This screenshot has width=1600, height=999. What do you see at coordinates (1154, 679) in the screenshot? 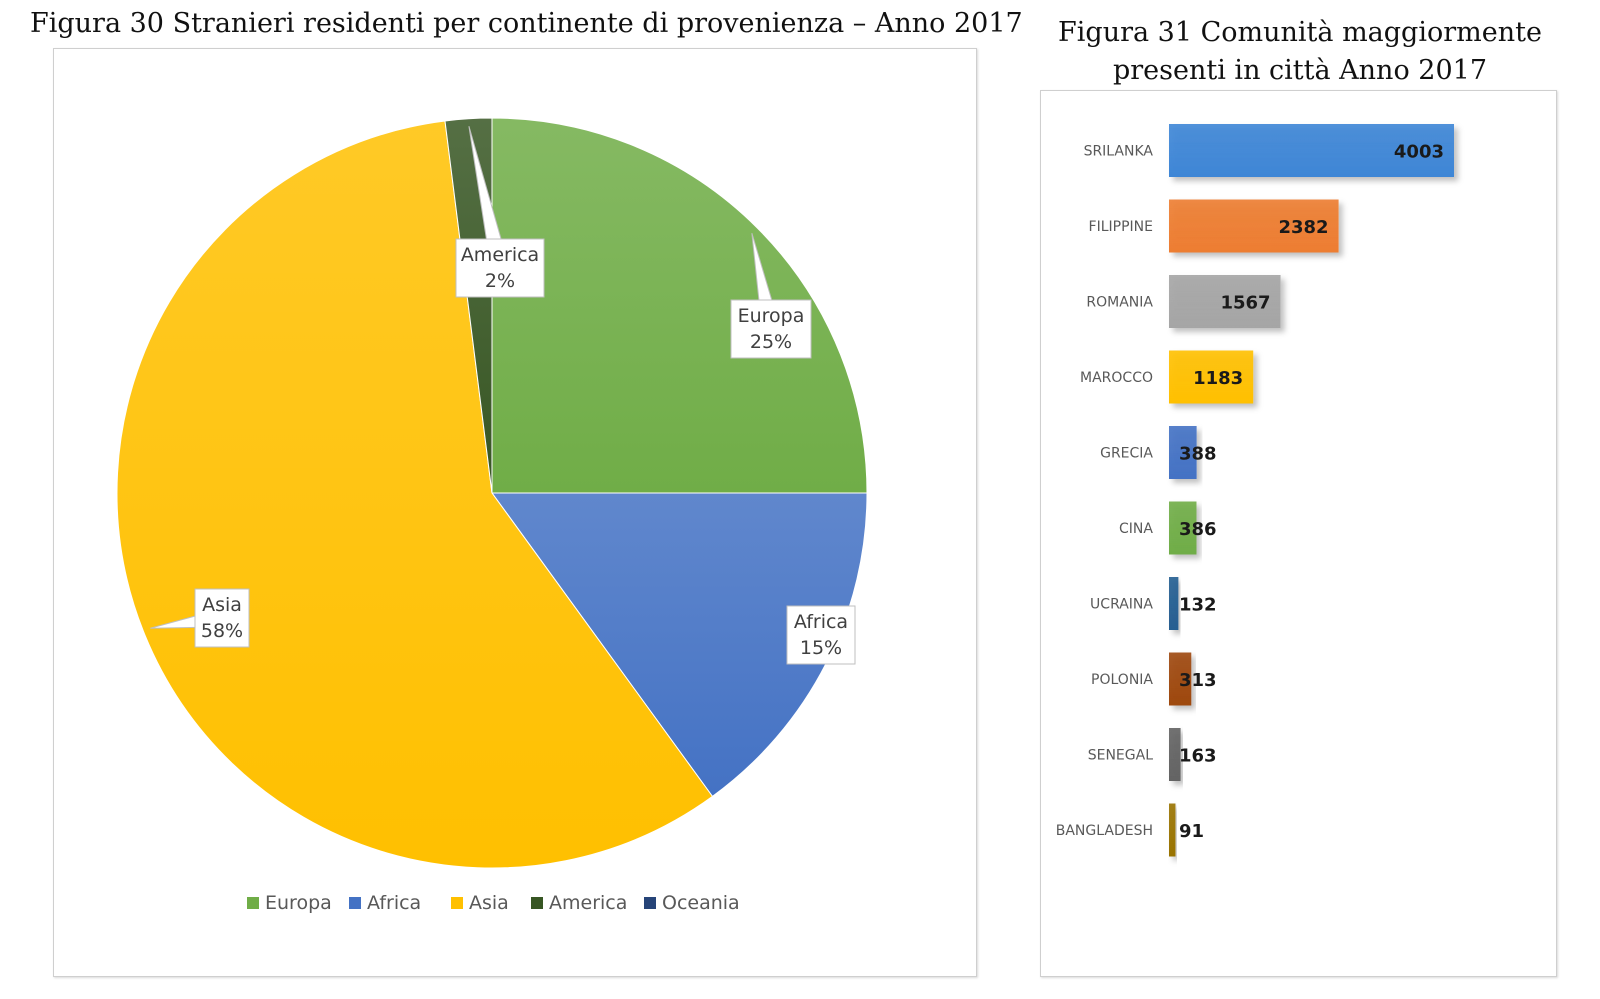
I see `bar-row-polonia: POLONIA 313` at bounding box center [1154, 679].